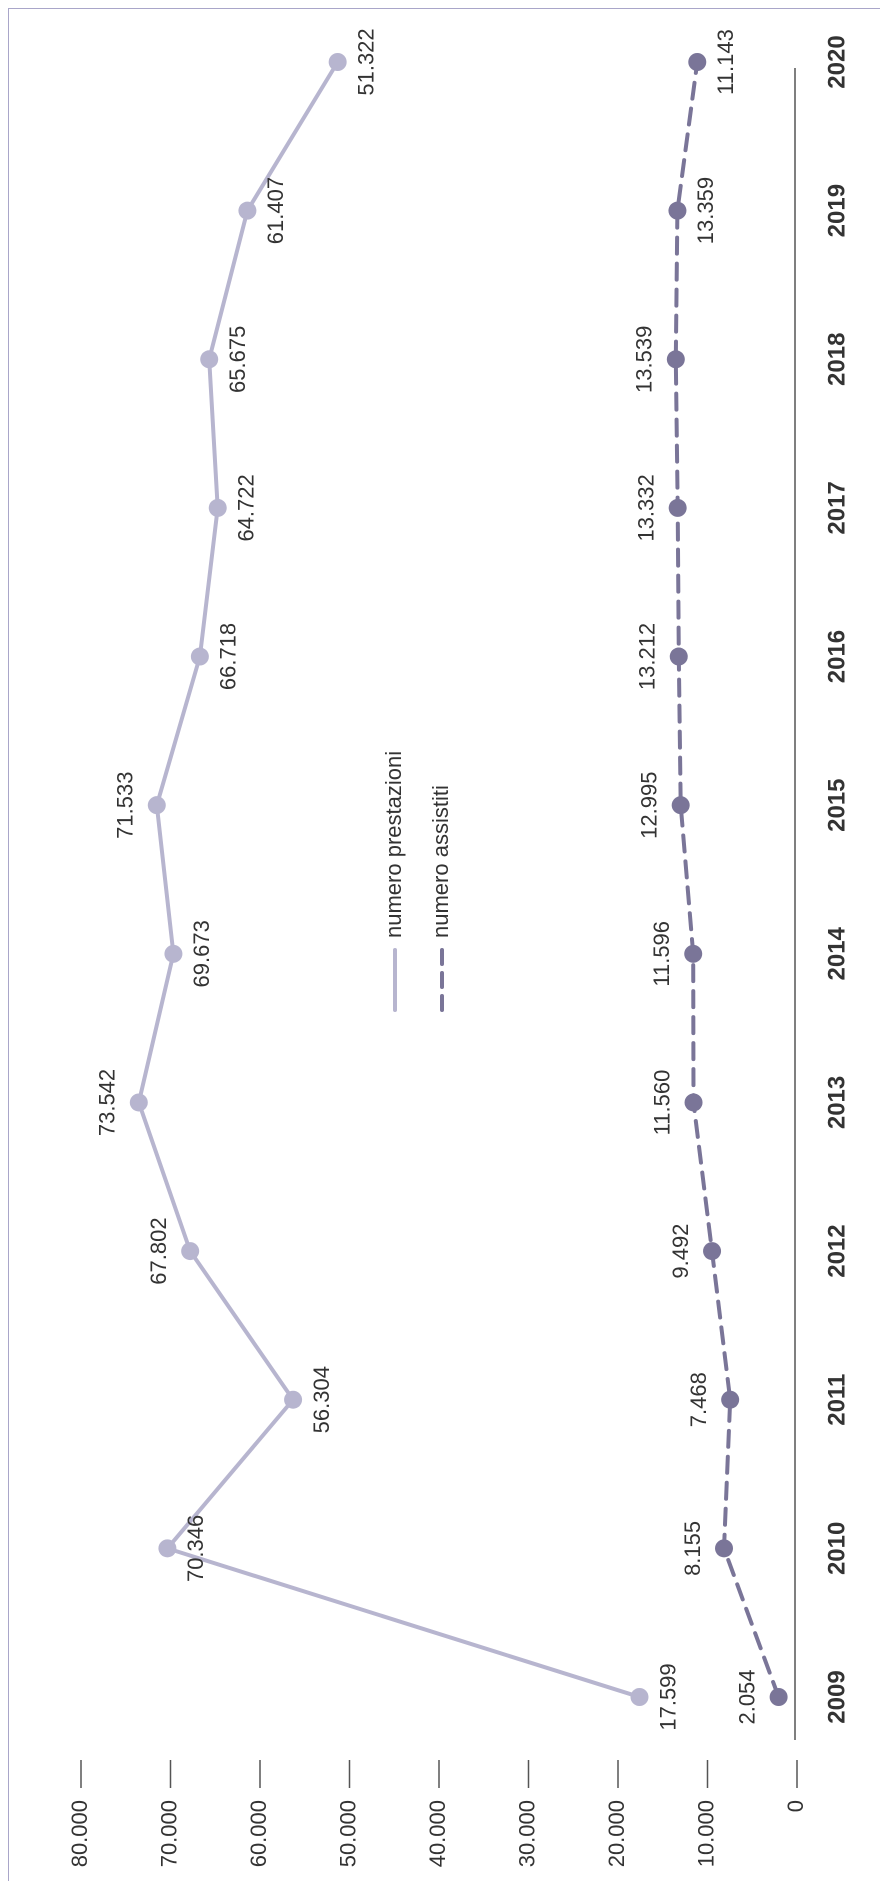  What do you see at coordinates (190, 1251) in the screenshot?
I see `data-point-numero-prestazioni-2012` at bounding box center [190, 1251].